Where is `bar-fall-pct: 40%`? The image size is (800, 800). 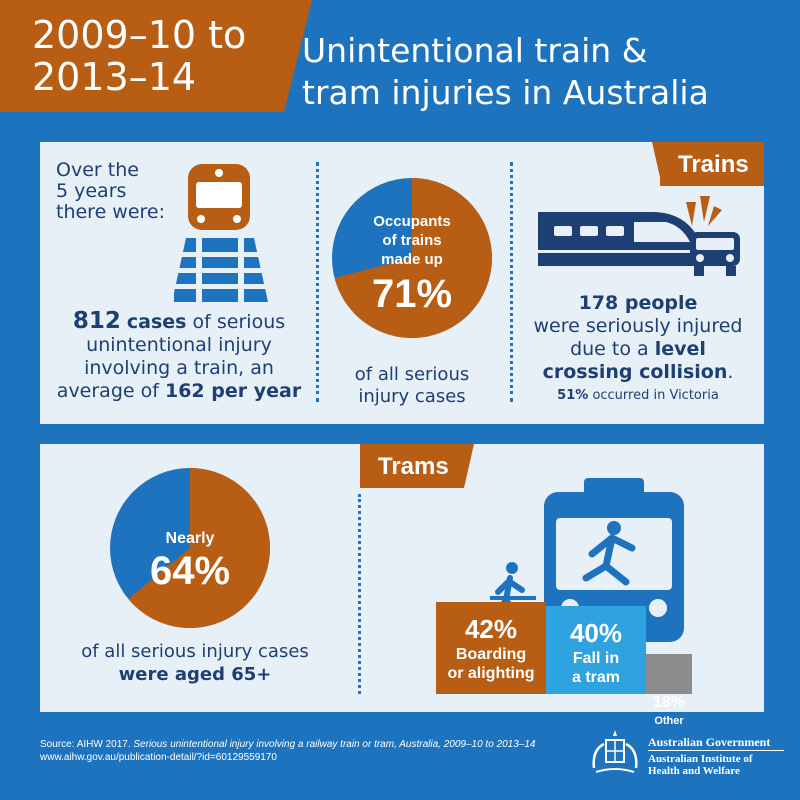
bar-fall-pct: 40% is located at coordinates (596, 633).